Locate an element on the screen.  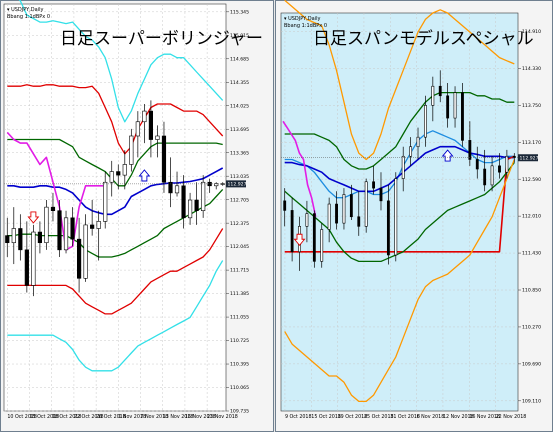
y-tick-label: 114.910 is located at coordinates (531, 32).